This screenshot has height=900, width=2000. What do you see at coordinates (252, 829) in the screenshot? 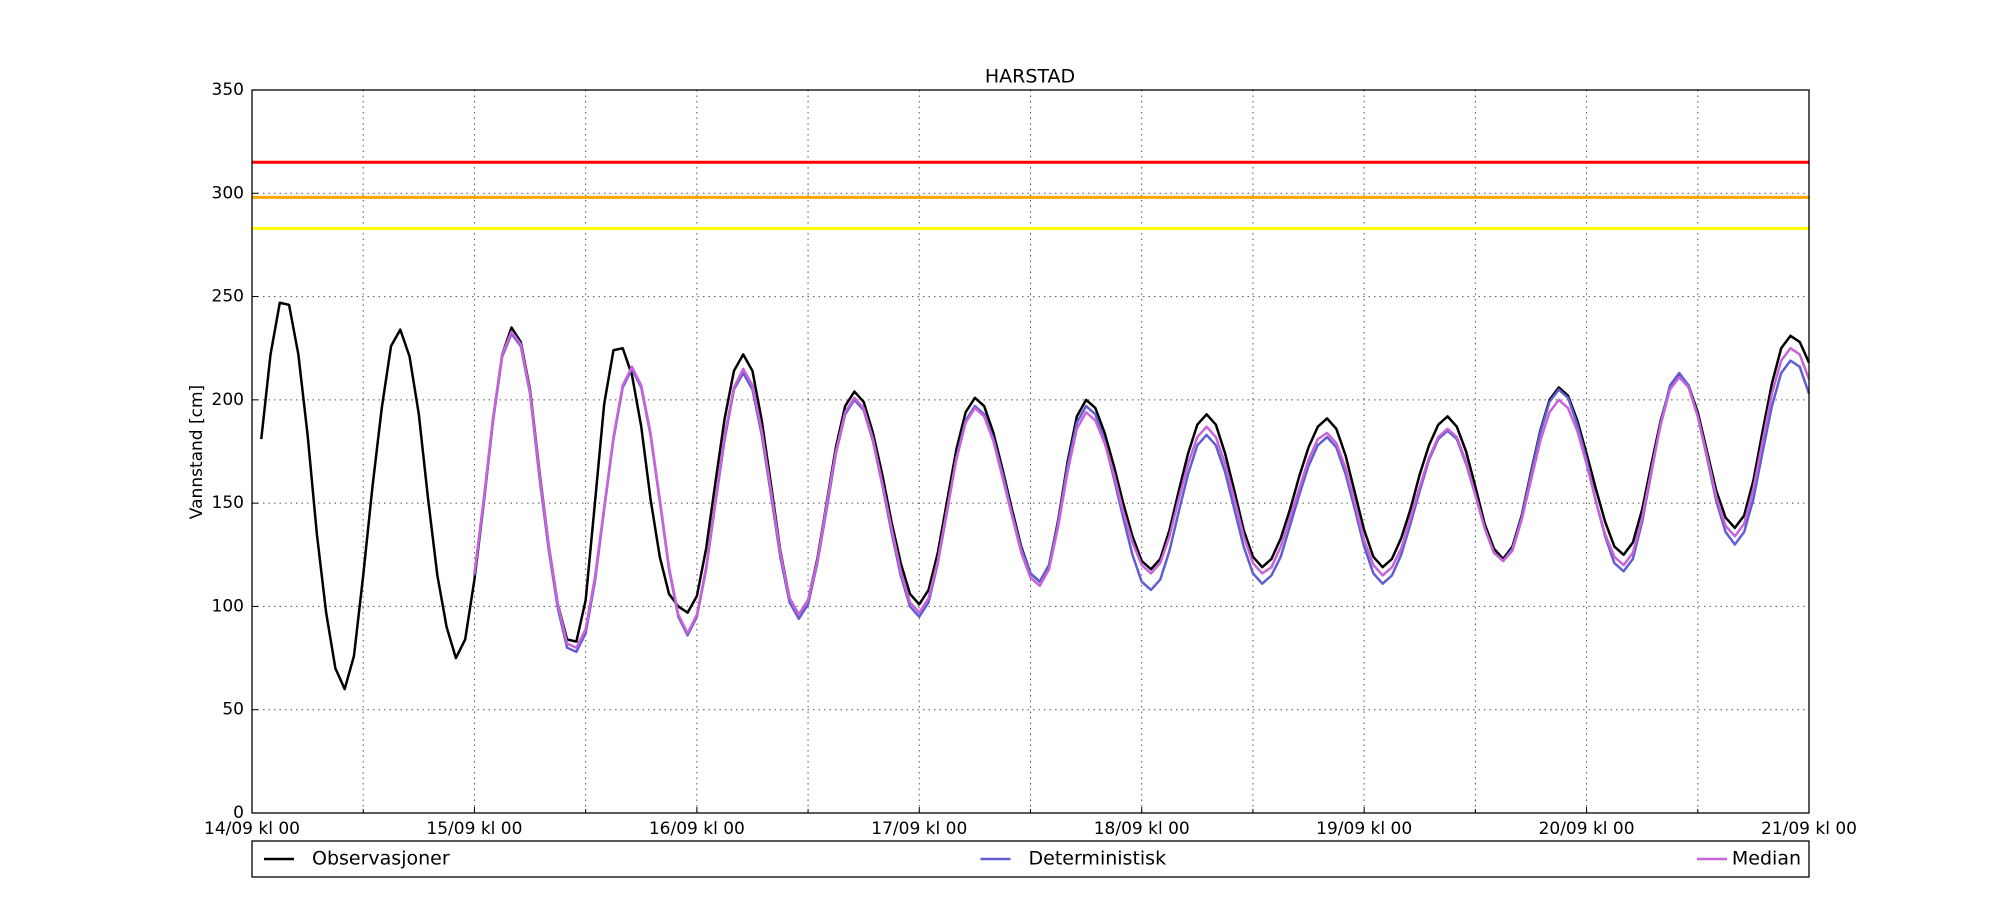
I see `x-tick-label: 14/09 kl 00` at bounding box center [252, 829].